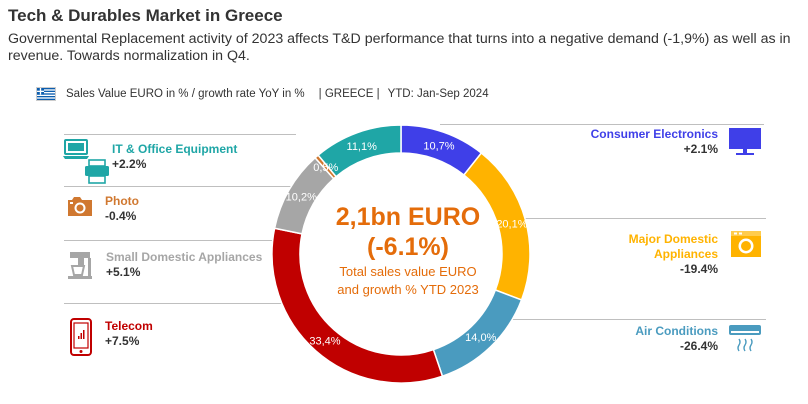 The width and height of the screenshot is (808, 404). Describe the element at coordinates (654, 134) in the screenshot. I see `category-ce-label: Consumer Electronics` at that location.